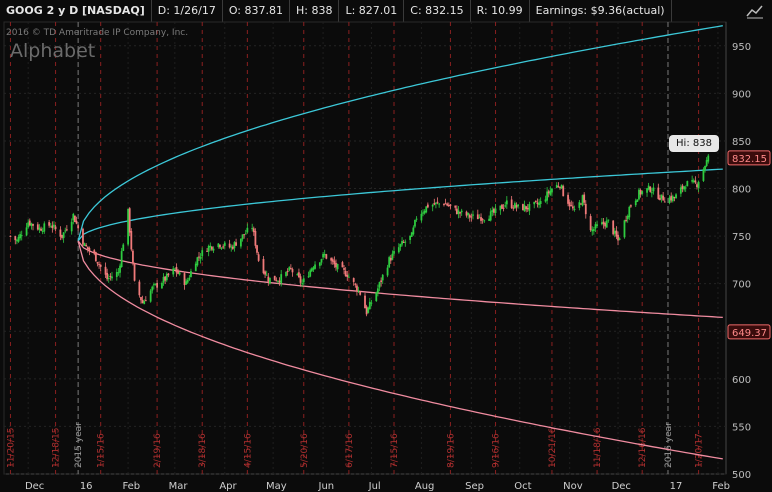 Image resolution: width=772 pixels, height=492 pixels. What do you see at coordinates (97, 33) in the screenshot?
I see `copyright-watermark: 2016 © TD Ameritrade IP Company, Inc.` at bounding box center [97, 33].